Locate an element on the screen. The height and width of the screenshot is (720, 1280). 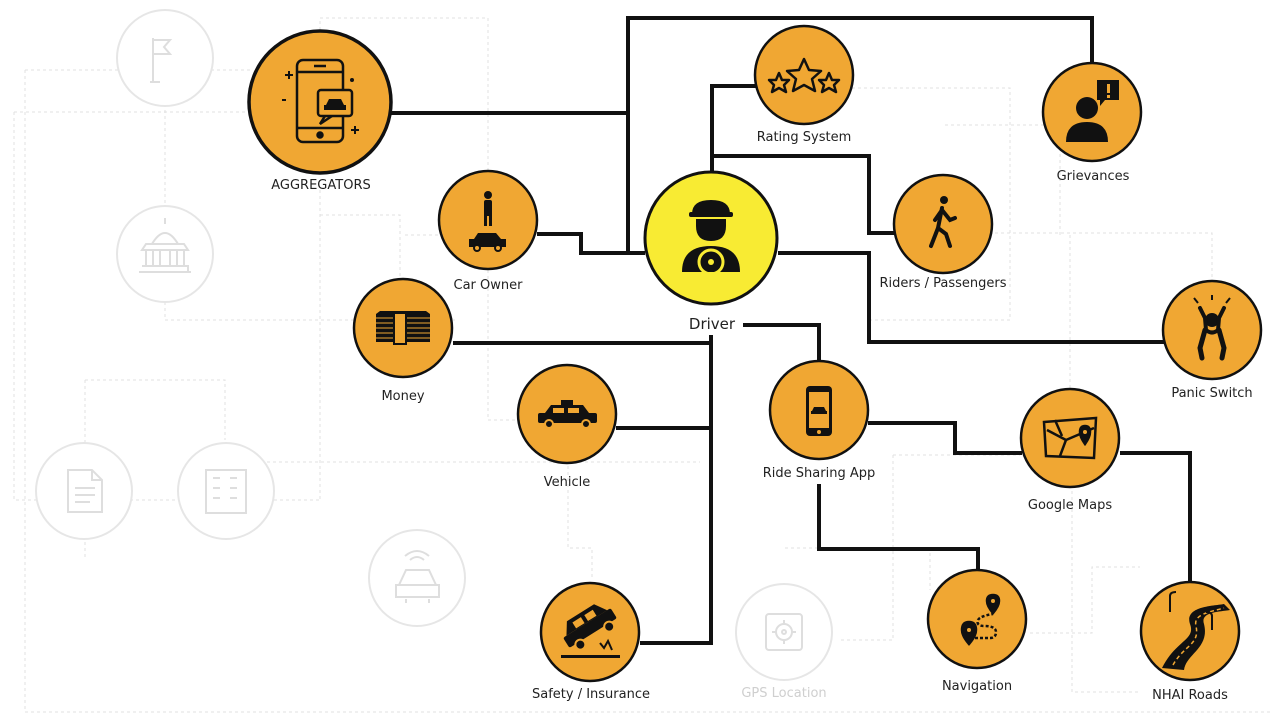
person-alert-icon is located at coordinates (1092, 111).